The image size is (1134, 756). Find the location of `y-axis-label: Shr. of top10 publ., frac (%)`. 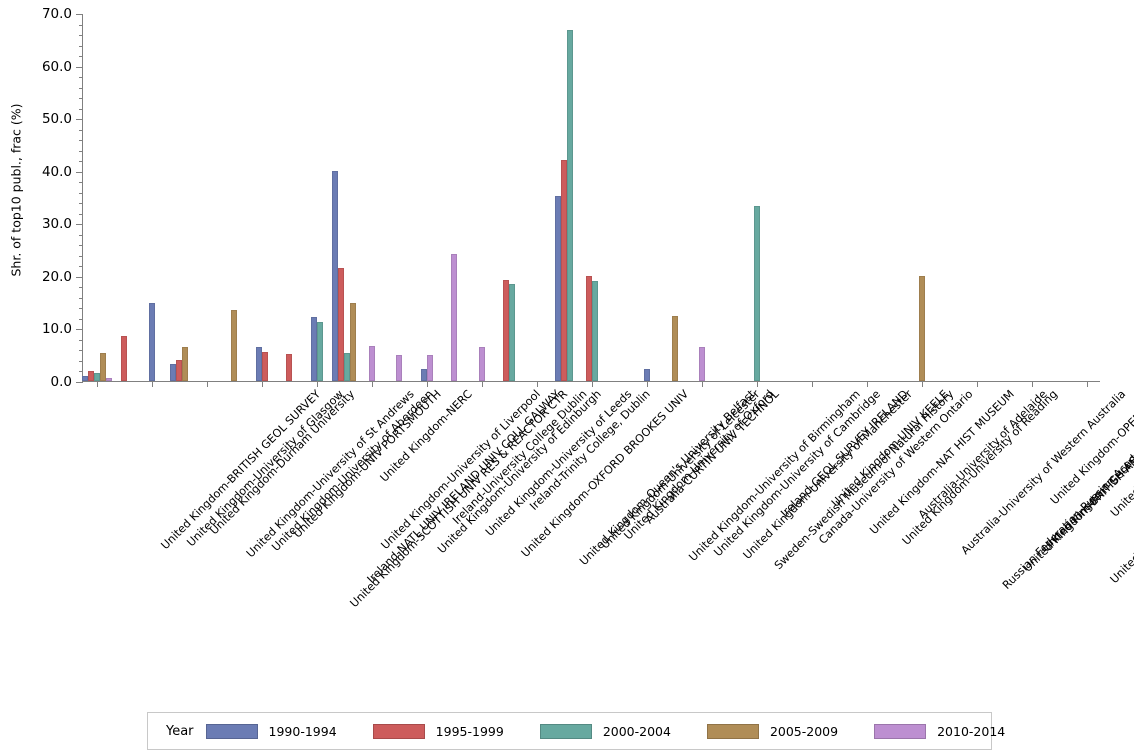

y-axis-label: Shr. of top10 publ., frac (%) is located at coordinates (16, 190).